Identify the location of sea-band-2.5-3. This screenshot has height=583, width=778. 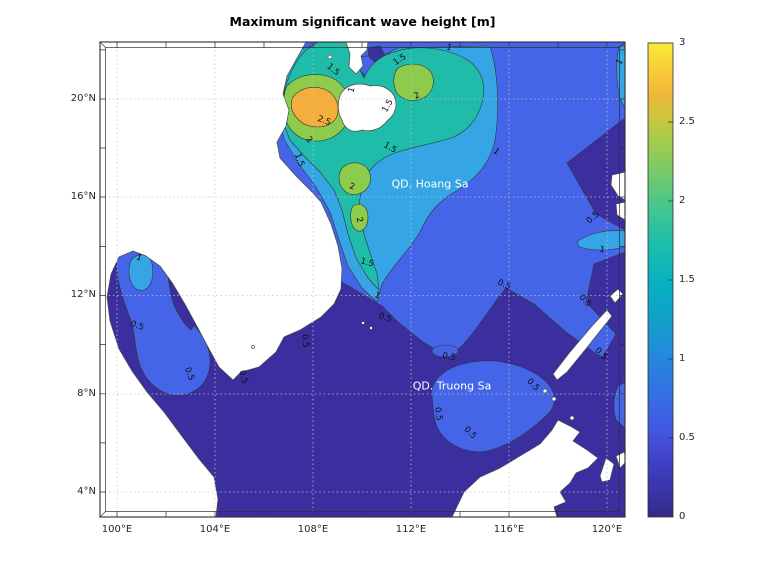
(315, 107).